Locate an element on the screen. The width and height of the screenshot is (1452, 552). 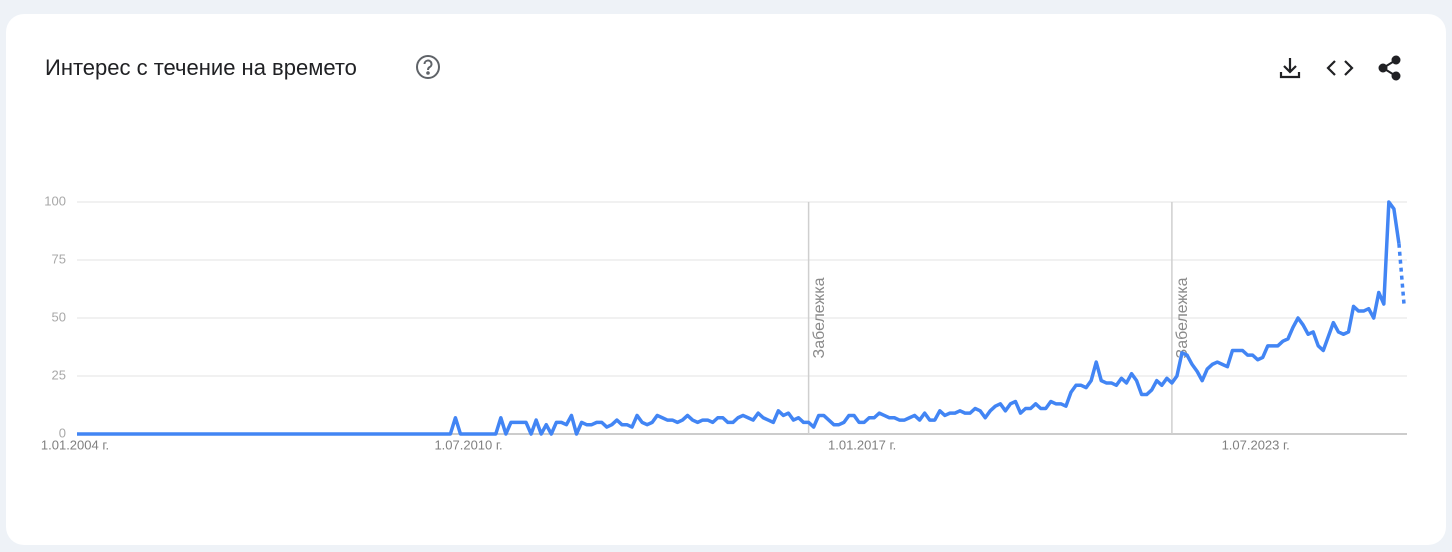
share-icon is located at coordinates (1389, 68).